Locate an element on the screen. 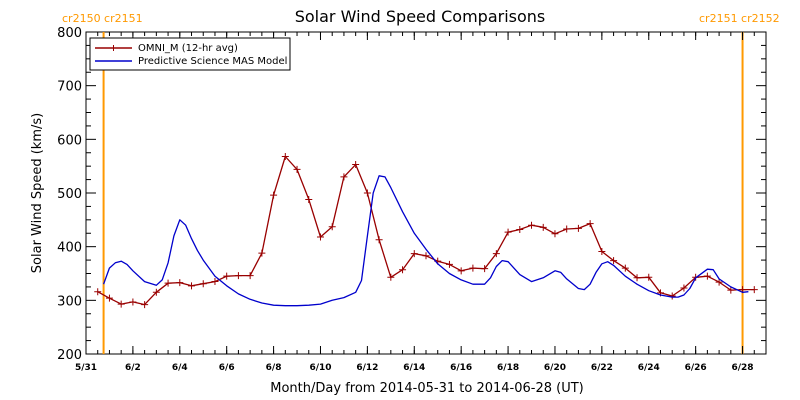 The width and height of the screenshot is (800, 400). y-tick-label: 600 is located at coordinates (69, 140).